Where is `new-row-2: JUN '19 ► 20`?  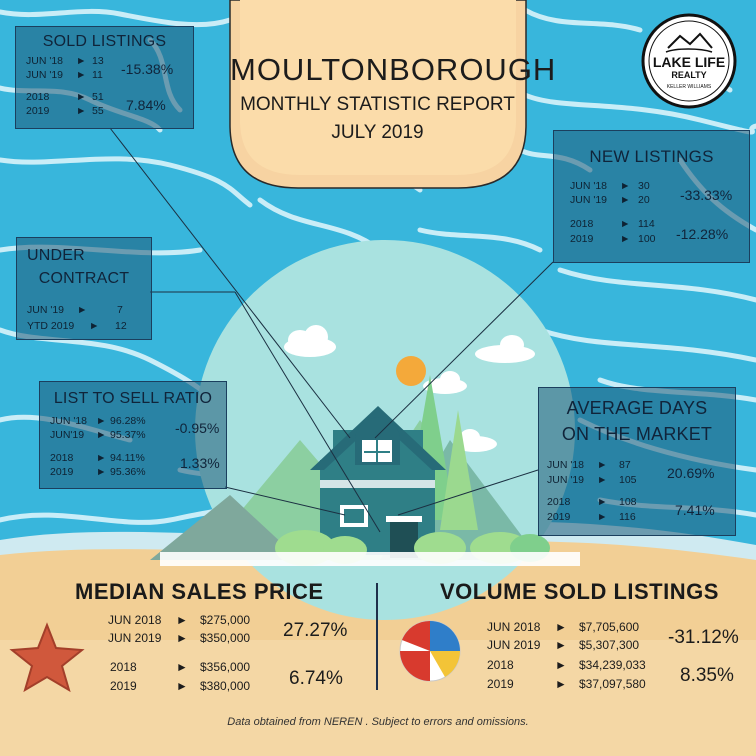 new-row-2: JUN '19 ► 20 is located at coordinates (610, 200).